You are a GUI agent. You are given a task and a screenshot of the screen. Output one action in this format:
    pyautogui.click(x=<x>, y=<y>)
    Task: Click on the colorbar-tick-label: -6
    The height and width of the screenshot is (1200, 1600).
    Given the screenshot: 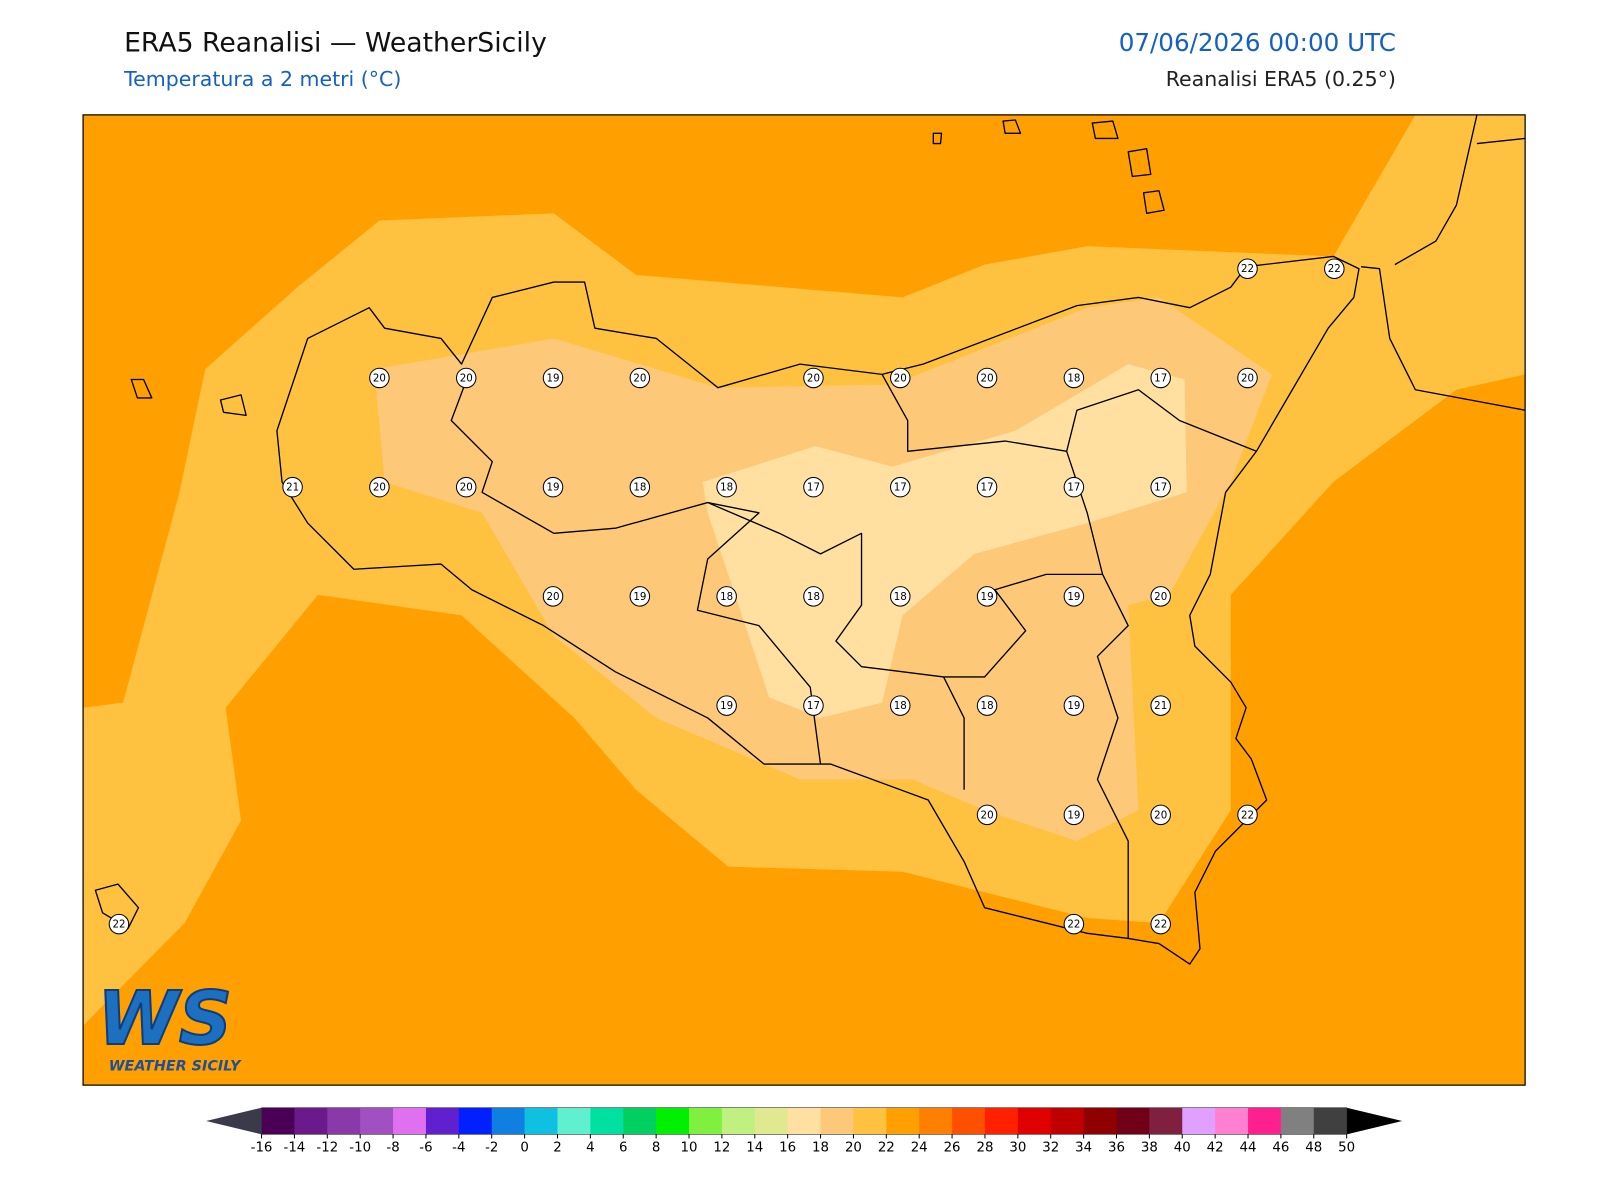 What is the action you would take?
    pyautogui.click(x=425, y=1148)
    